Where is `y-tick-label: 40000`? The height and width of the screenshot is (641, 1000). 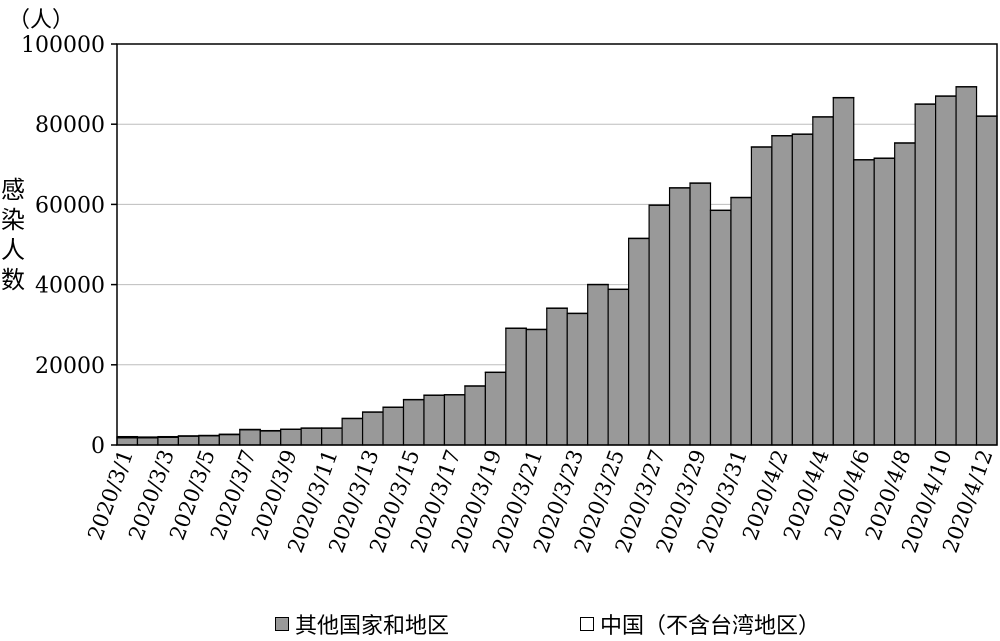 y-tick-label: 40000 is located at coordinates (70, 286).